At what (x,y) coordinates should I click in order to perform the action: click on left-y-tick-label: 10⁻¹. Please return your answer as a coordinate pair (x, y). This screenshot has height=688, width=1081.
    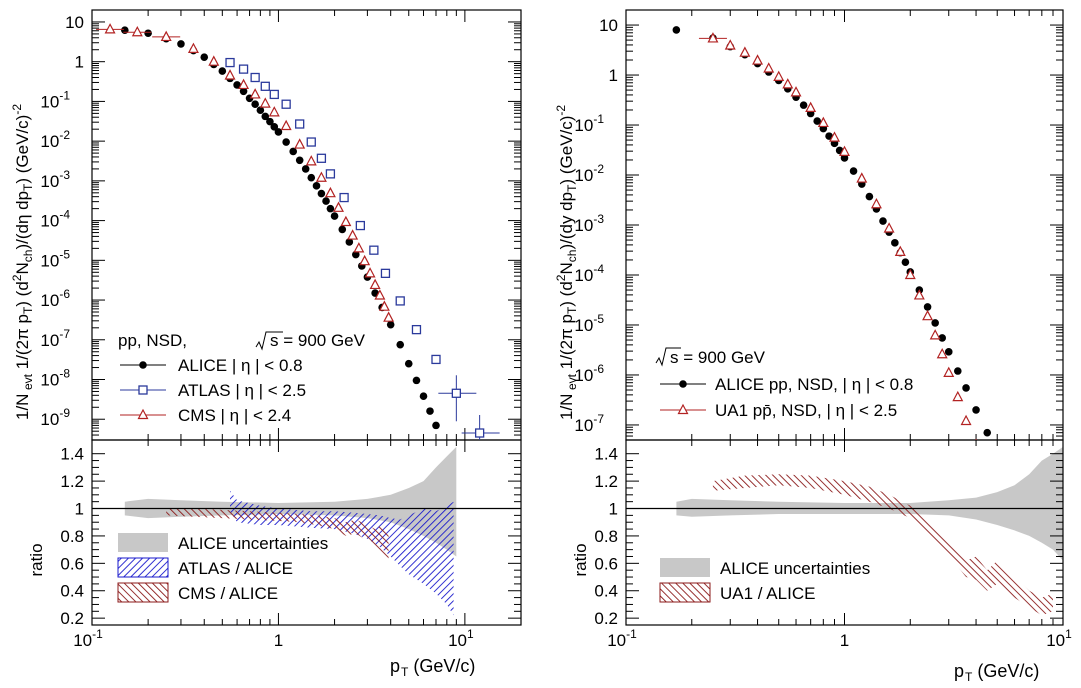
    Looking at the image, I should click on (55, 99).